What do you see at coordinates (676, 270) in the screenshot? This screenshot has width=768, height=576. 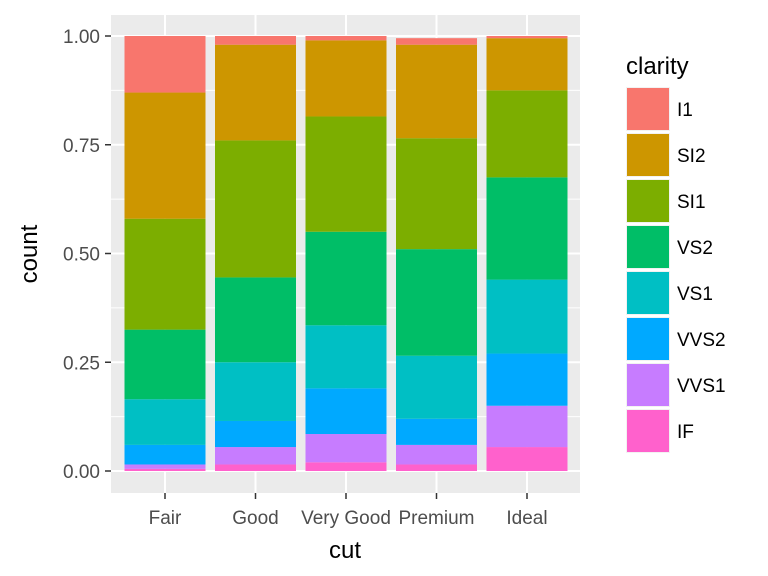 I see `legend-items: I1 SI2 SI1 VS2 VS1 VVS2 VVS1 IF` at bounding box center [676, 270].